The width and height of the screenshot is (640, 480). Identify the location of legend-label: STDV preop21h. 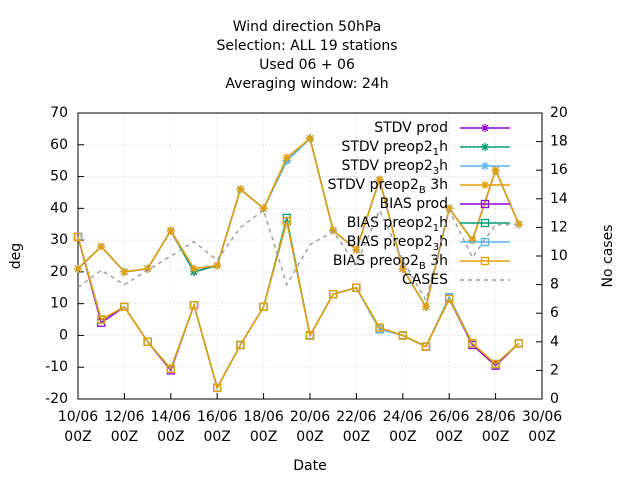
(394, 148).